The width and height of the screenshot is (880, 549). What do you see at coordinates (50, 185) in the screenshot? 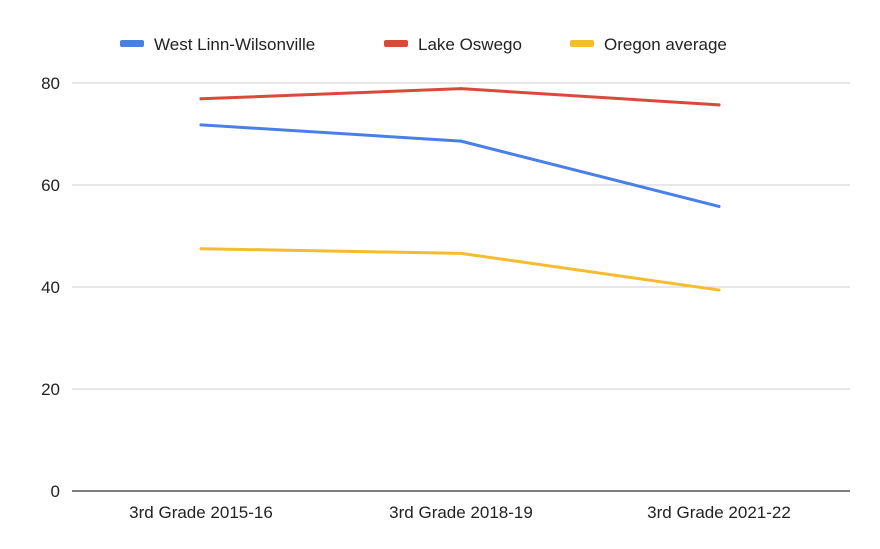
I see `y-tick-label: 60` at bounding box center [50, 185].